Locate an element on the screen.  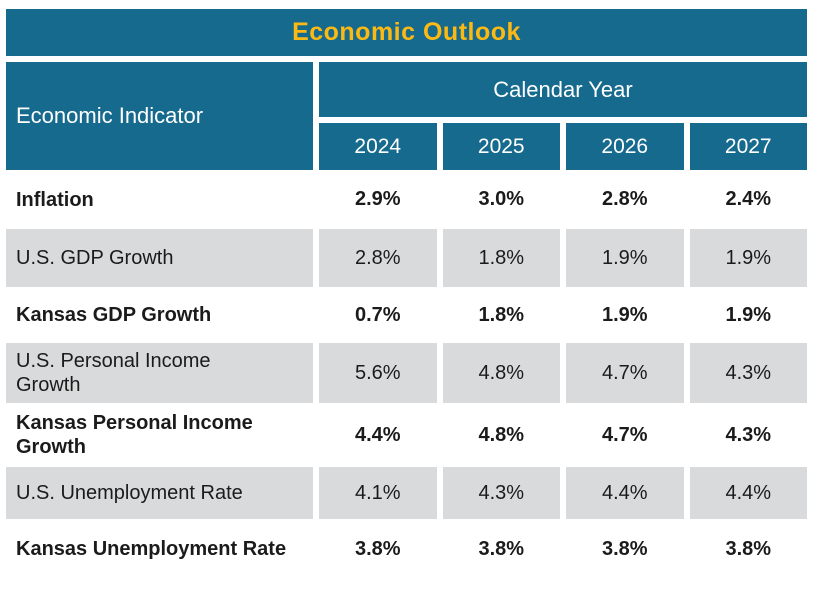
cell-value-2024: 3.8% is located at coordinates (377, 548).